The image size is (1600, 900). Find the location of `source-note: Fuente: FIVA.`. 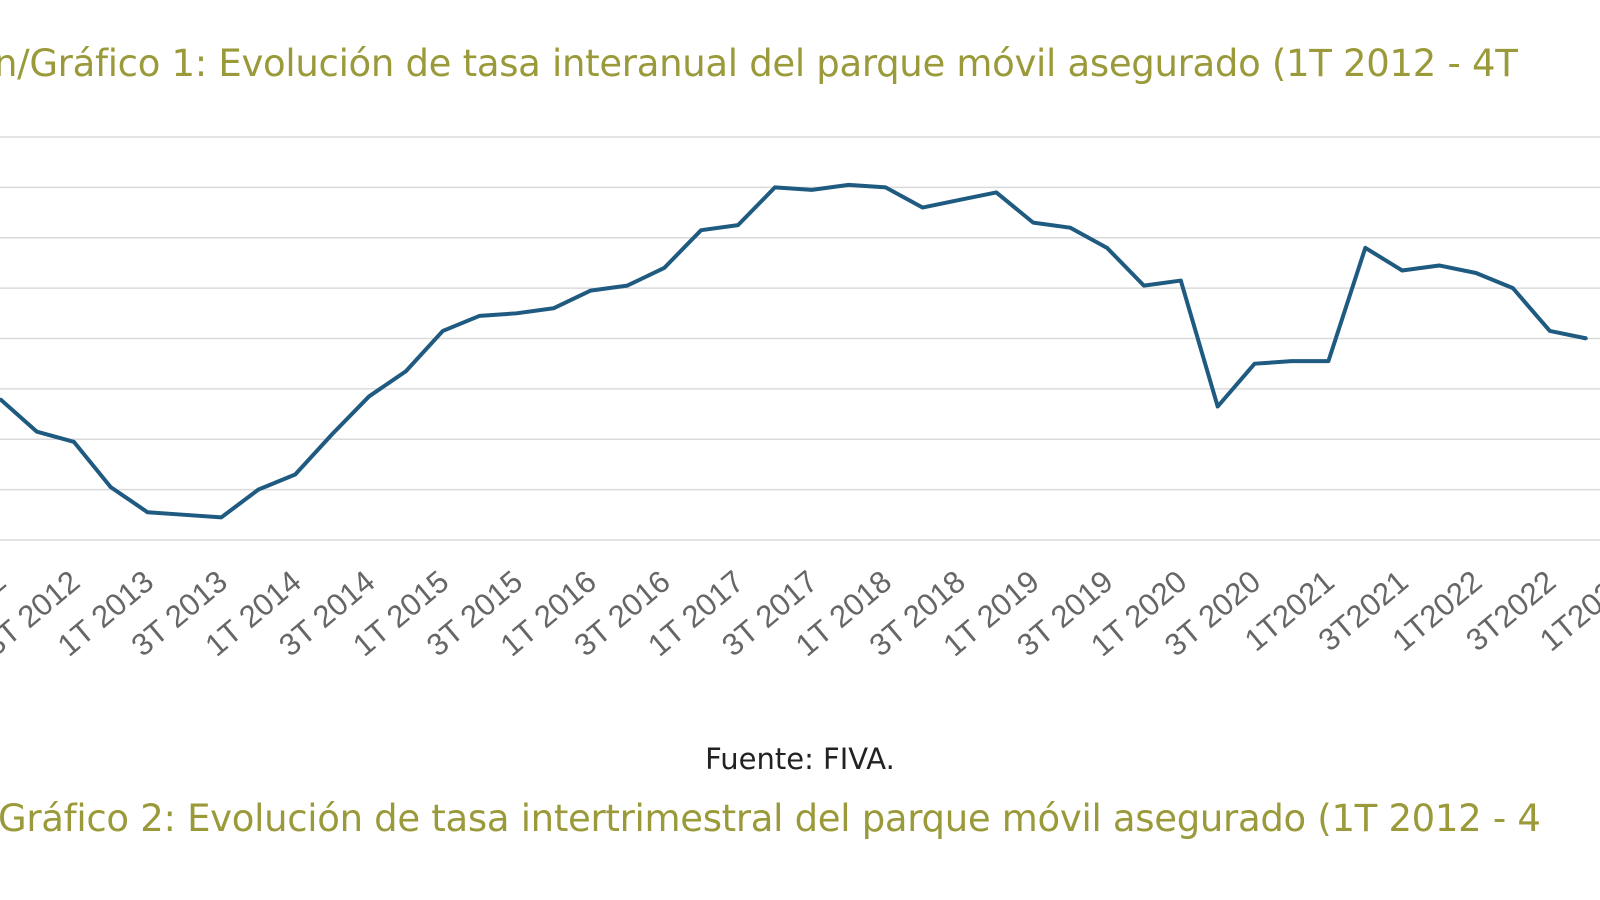

source-note: Fuente: FIVA. is located at coordinates (800, 759).